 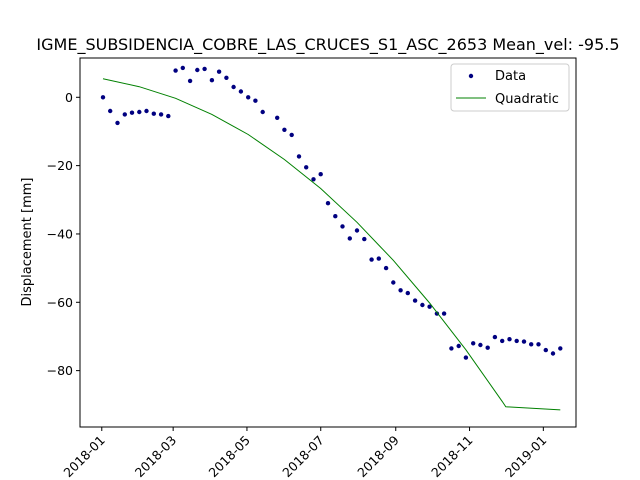 What do you see at coordinates (471, 76) in the screenshot?
I see `legend-data-marker` at bounding box center [471, 76].